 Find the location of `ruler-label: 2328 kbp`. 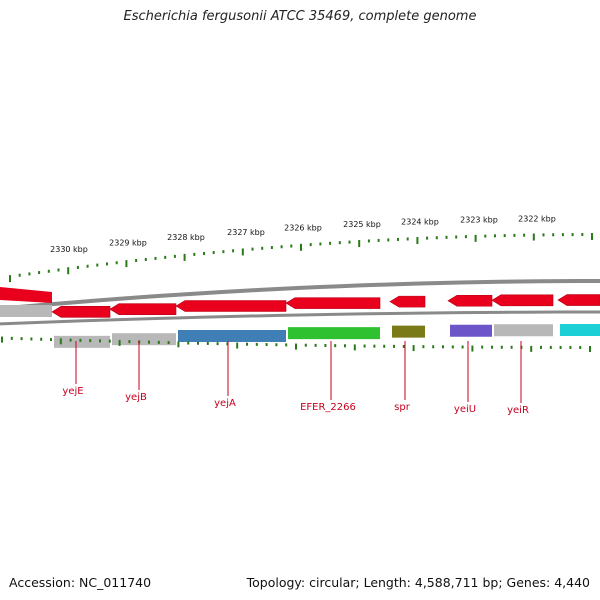

ruler-label: 2328 kbp is located at coordinates (186, 237).